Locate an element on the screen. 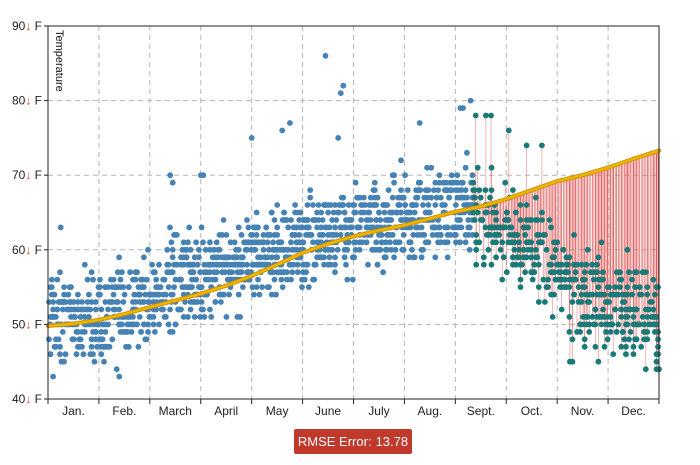 The image size is (700, 465). y-tick-arrow: ↓ is located at coordinates (28, 175).